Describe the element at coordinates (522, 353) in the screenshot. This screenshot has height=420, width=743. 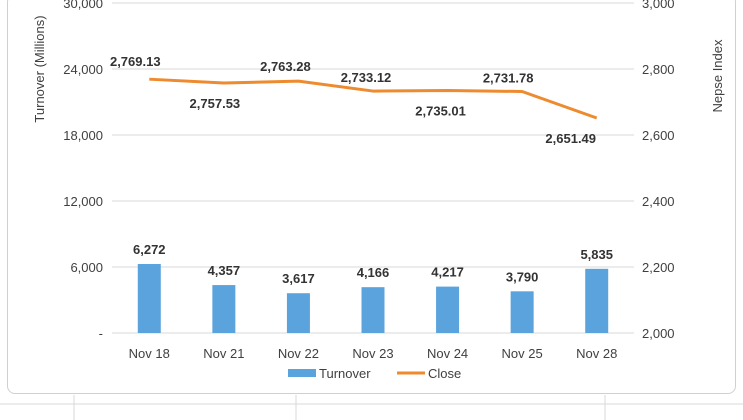
I see `x-tick-label: Nov 25` at that location.